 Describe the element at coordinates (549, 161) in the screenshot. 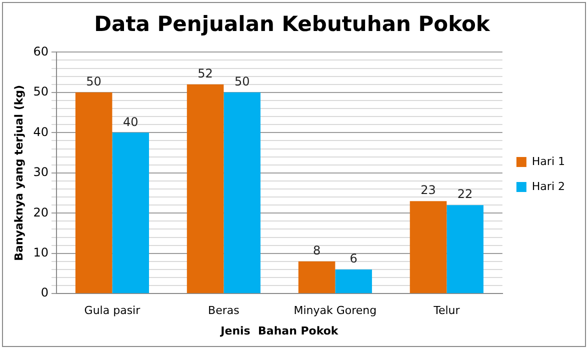

I see `legend-label: Hari 1` at that location.